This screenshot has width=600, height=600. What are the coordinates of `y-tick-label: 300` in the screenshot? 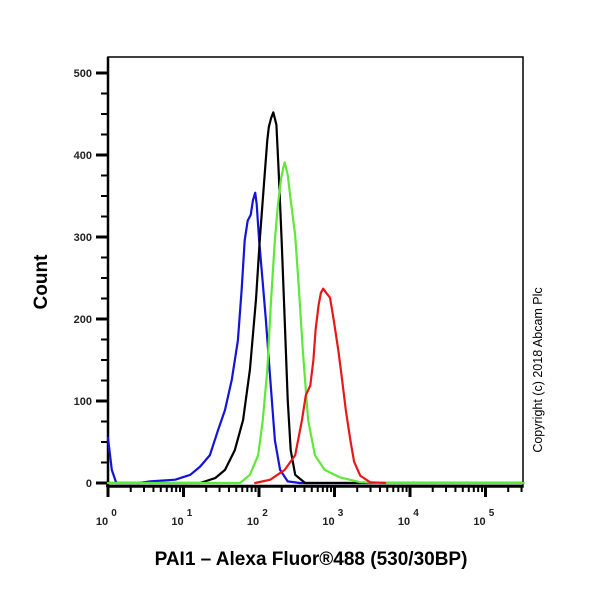 It's located at (83, 238).